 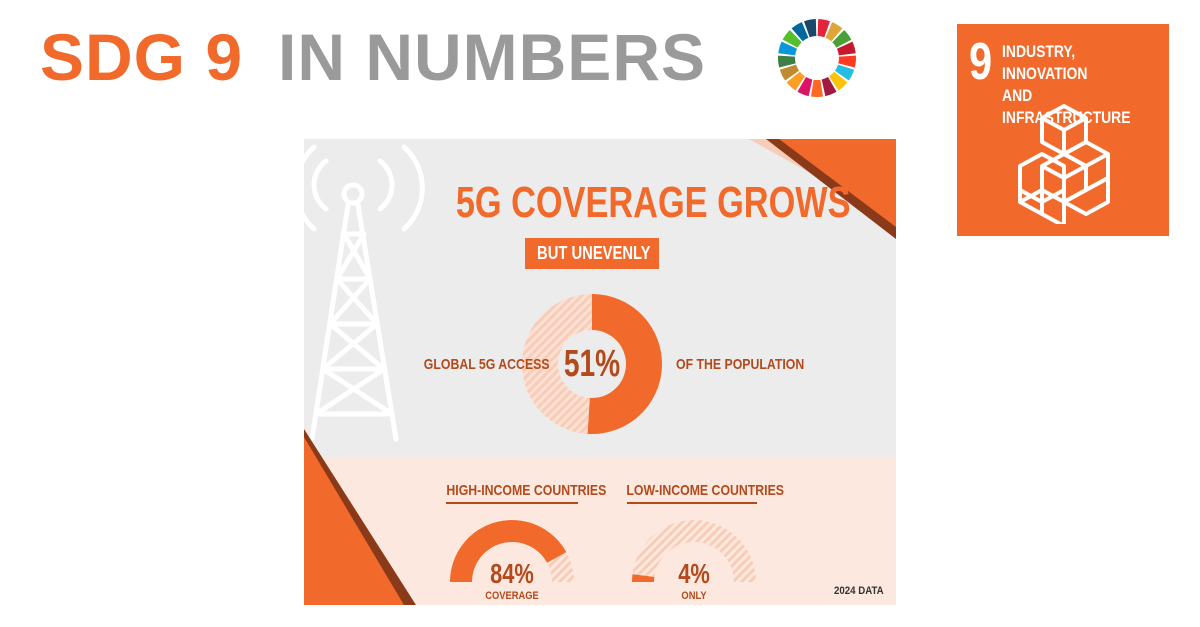 I want to click on goal-title: INDUSTRY, INNOVATION AND INFRASTRUCTURE, so click(x=1066, y=84).